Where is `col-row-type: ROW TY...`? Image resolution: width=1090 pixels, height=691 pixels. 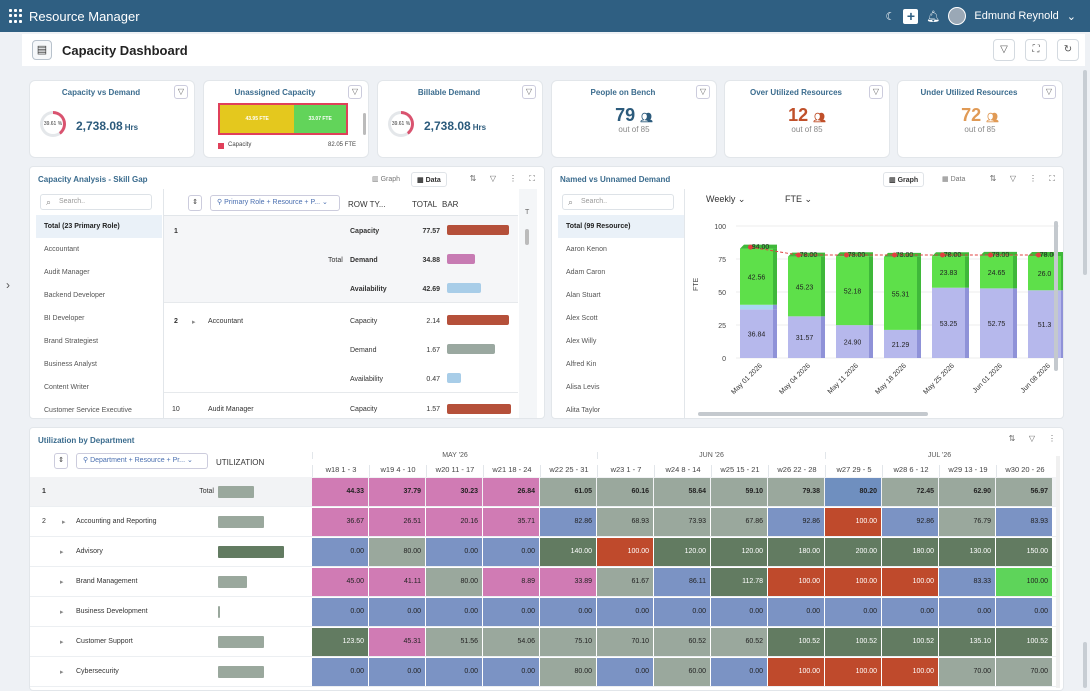 col-row-type: ROW TY... is located at coordinates (367, 204).